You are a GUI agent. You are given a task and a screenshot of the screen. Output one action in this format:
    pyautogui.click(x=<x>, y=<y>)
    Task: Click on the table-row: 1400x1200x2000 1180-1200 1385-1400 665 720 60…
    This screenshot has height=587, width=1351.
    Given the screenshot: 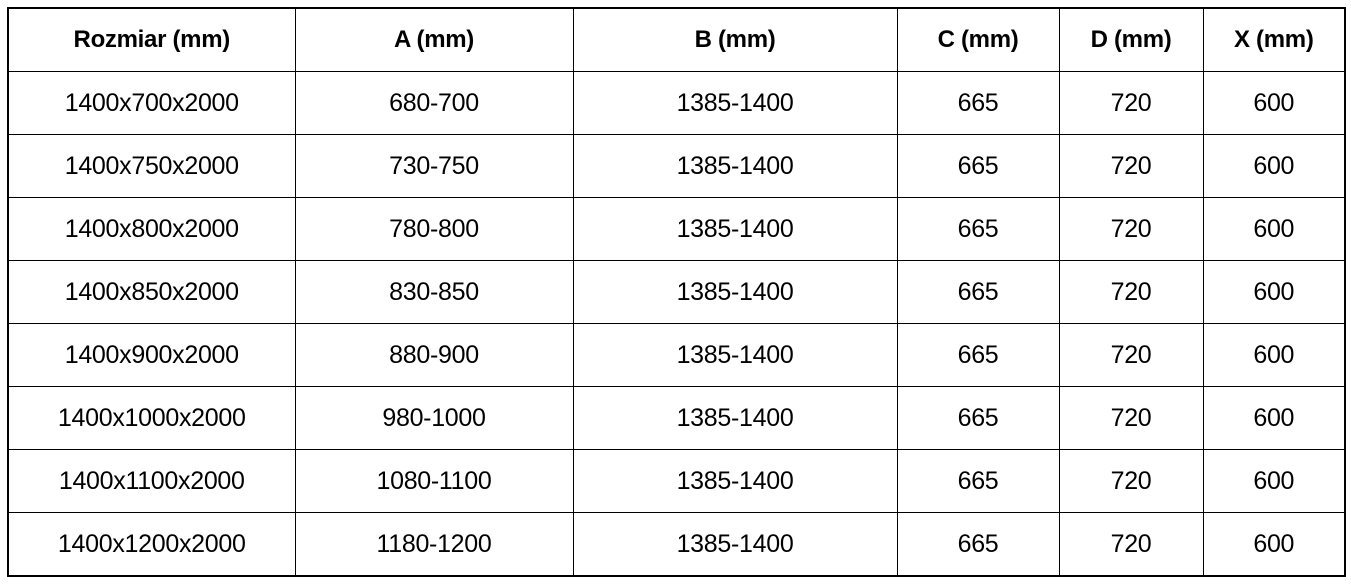 What is the action you would take?
    pyautogui.click(x=676, y=544)
    